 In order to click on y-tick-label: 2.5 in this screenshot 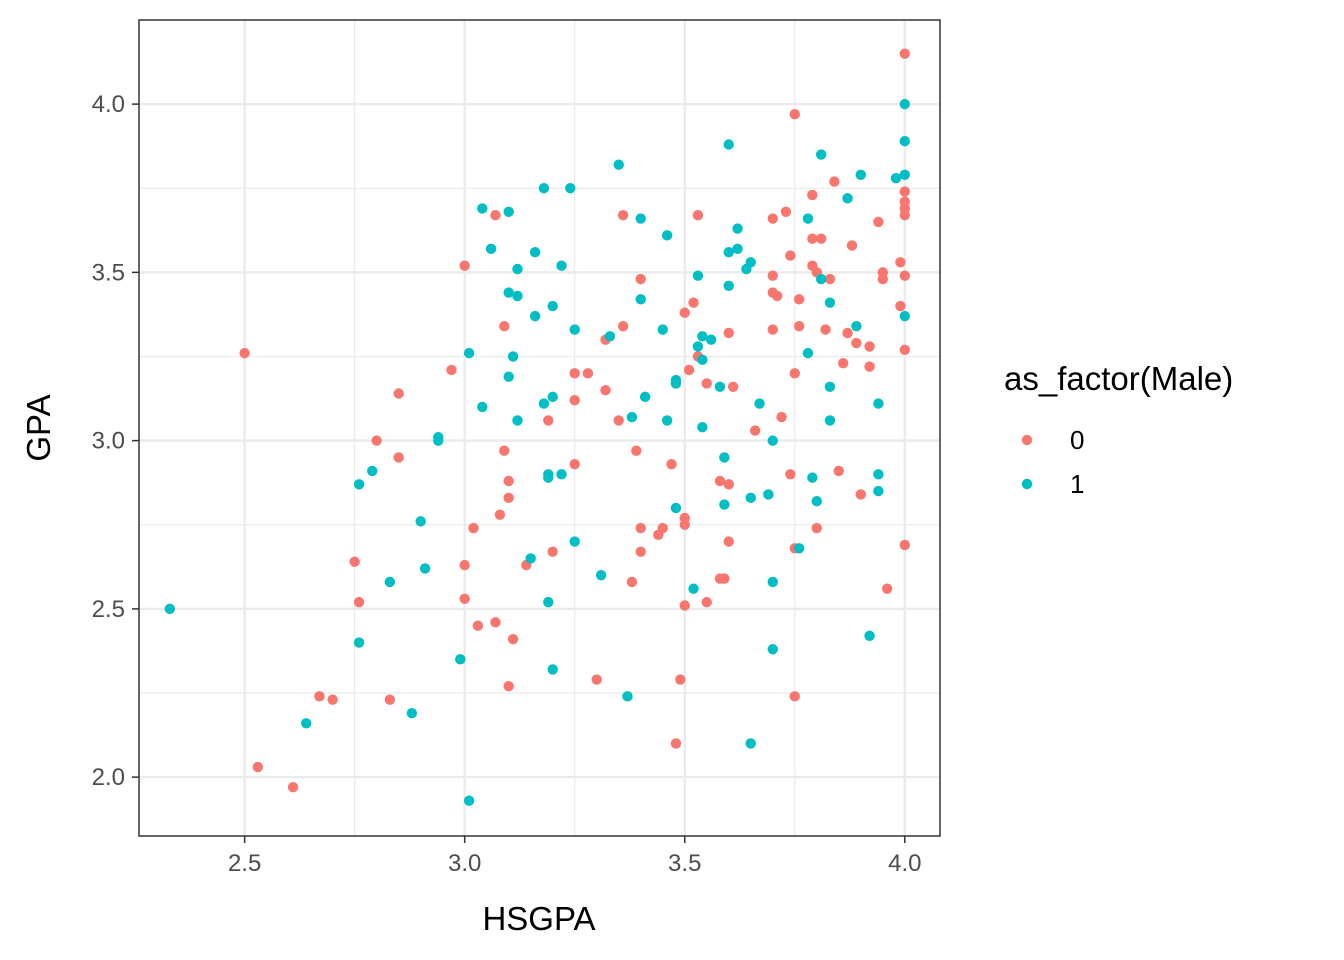, I will do `click(108, 609)`.